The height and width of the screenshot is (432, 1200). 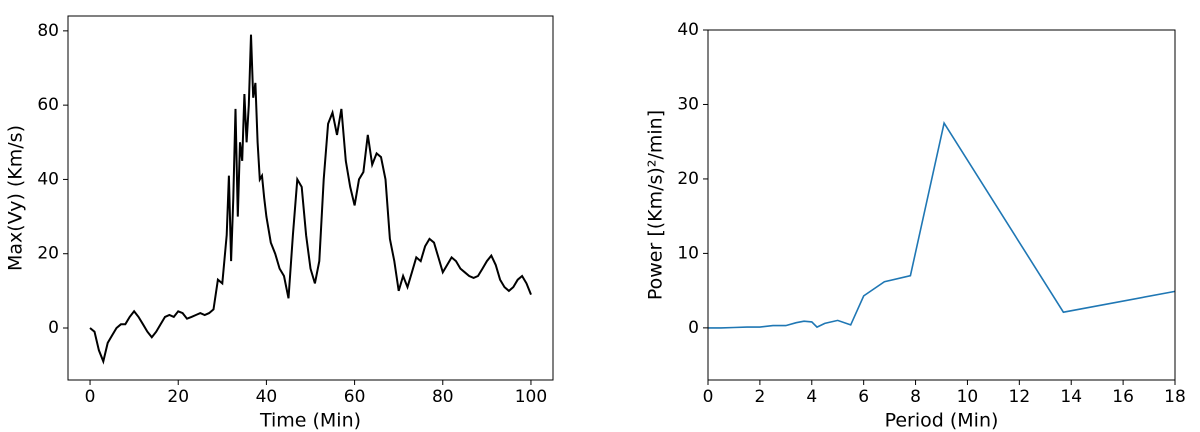 I want to click on x-tick-label: 4, so click(x=811, y=397).